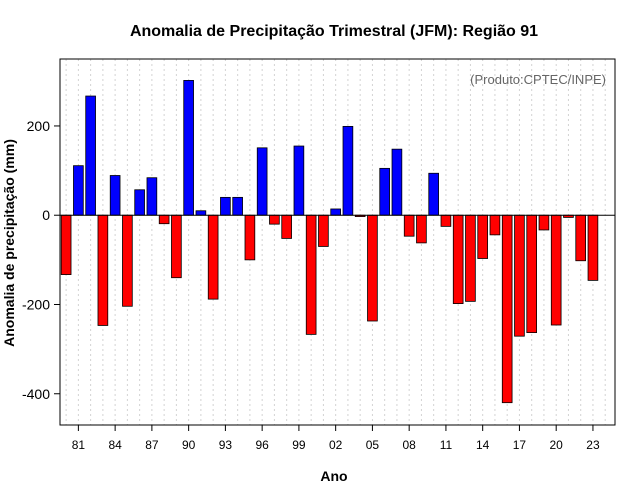 The height and width of the screenshot is (500, 640). I want to click on x-tick-label: 90, so click(189, 445).